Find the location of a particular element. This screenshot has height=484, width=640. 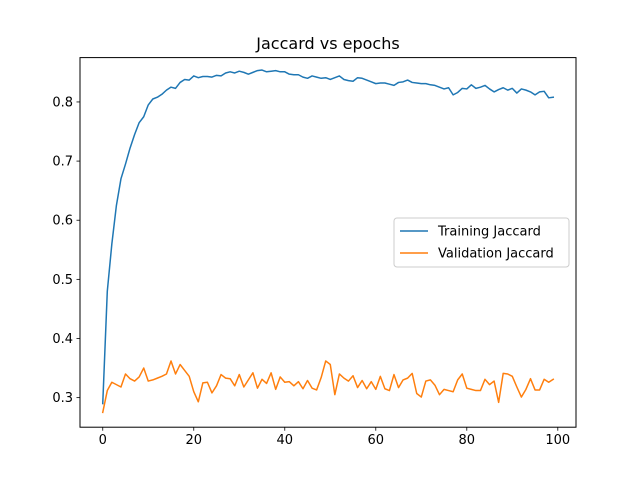

x-tick-label: 60 is located at coordinates (376, 440).